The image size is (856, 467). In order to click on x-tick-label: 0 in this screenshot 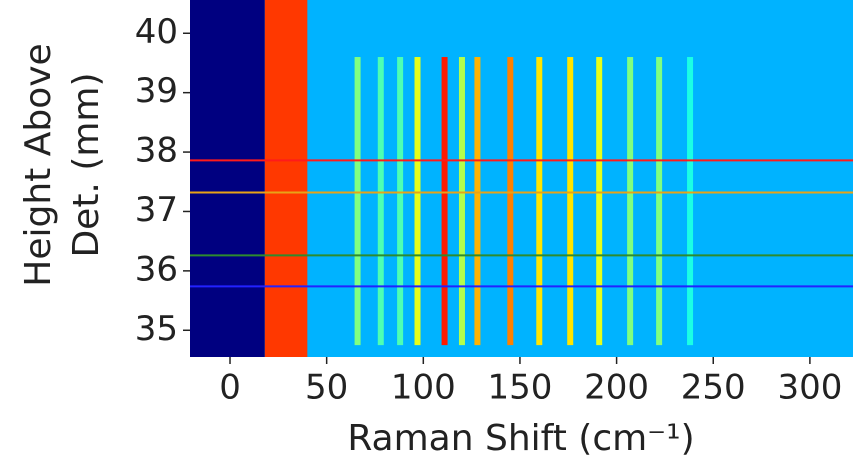, I will do `click(230, 388)`.